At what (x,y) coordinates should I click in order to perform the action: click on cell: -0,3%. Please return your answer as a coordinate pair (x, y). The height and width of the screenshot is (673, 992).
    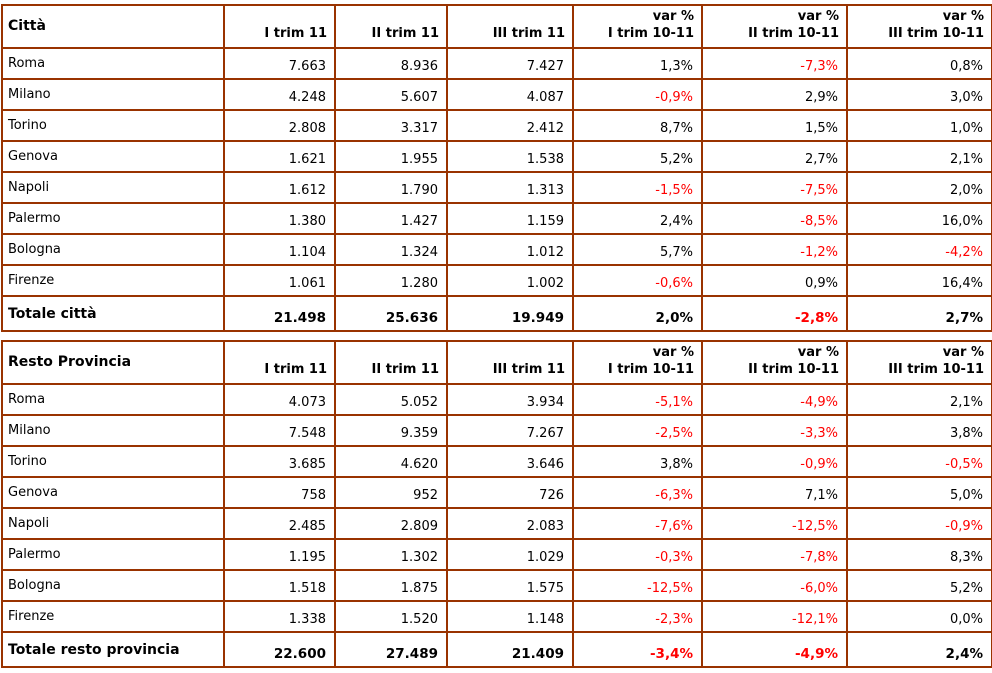
    Looking at the image, I should click on (637, 554).